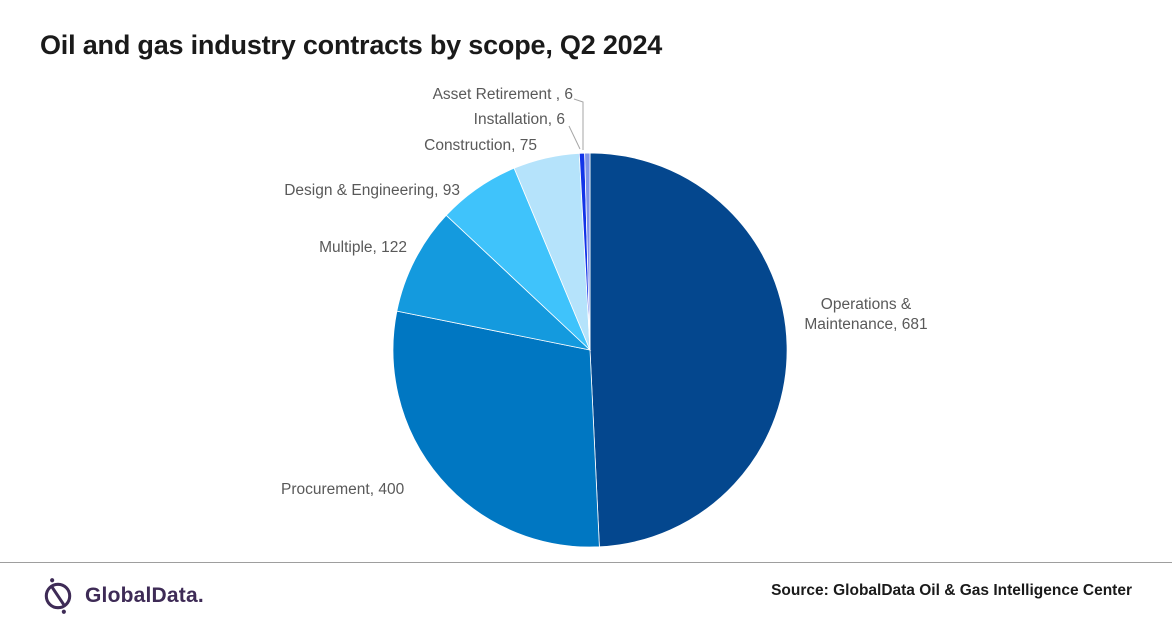 This screenshot has width=1172, height=628. I want to click on slice-label-installation: Installation, 6, so click(519, 119).